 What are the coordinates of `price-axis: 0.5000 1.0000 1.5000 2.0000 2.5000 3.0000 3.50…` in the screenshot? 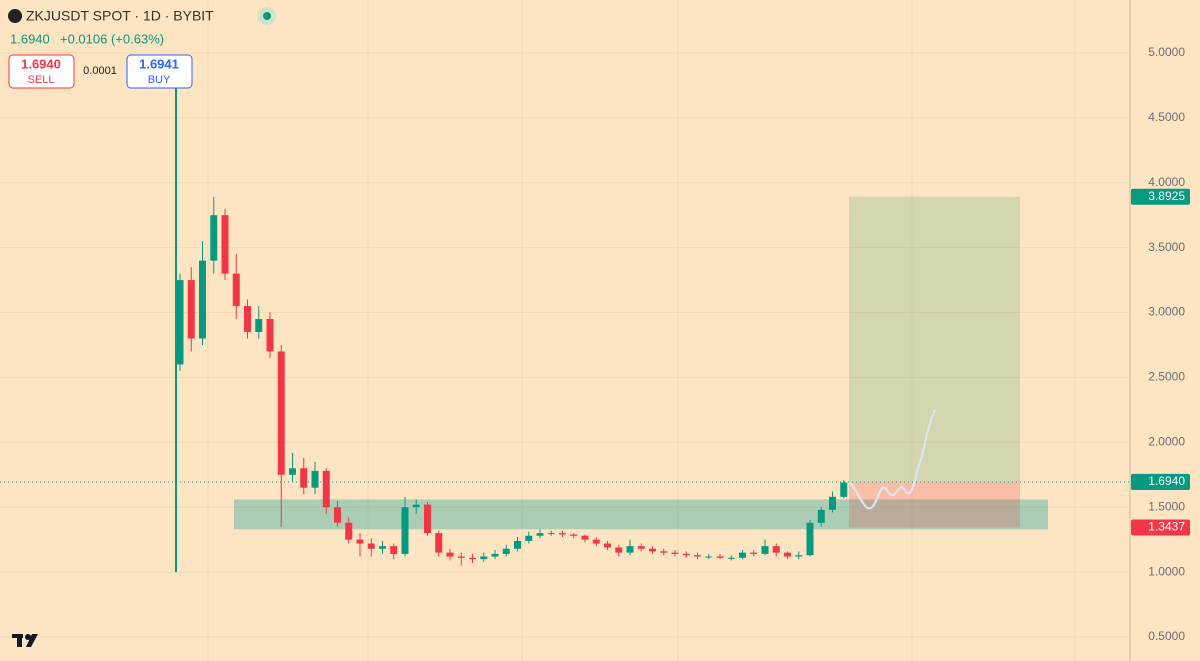 It's located at (1160, 344).